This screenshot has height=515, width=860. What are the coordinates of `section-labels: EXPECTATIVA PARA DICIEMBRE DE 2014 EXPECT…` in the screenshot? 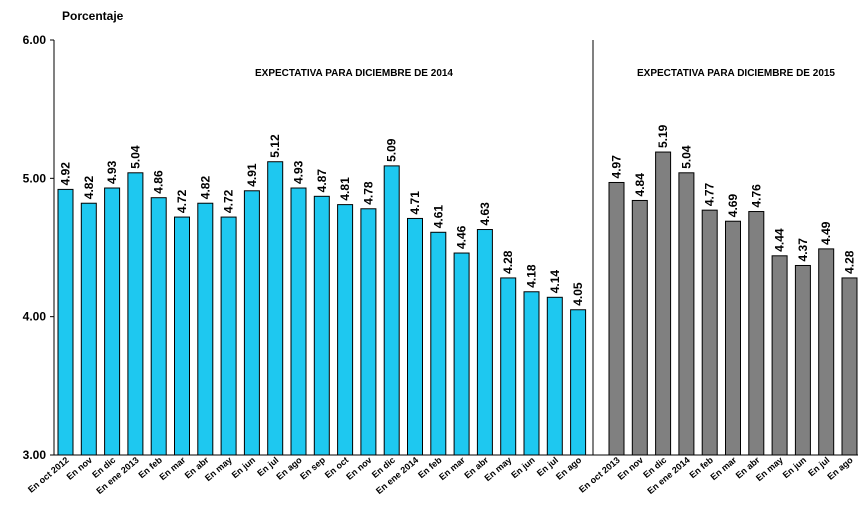 It's located at (545, 73).